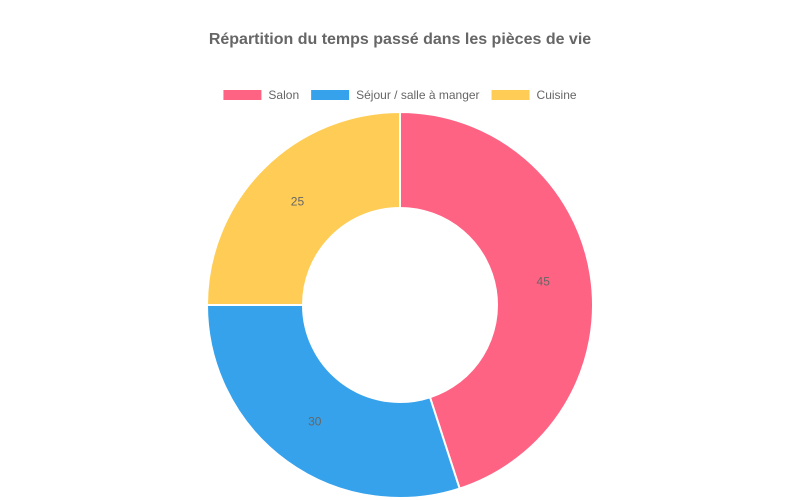  I want to click on data-label: 25, so click(298, 202).